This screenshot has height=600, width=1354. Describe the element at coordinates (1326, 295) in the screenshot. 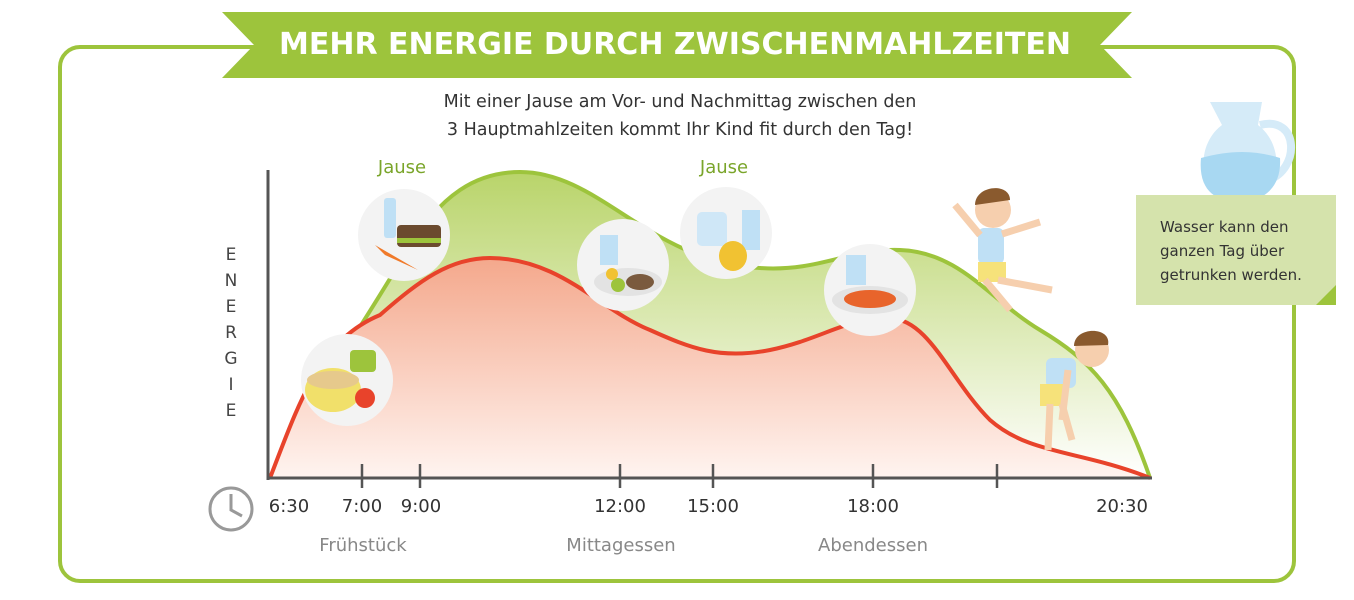

I see `note-fold-corner` at that location.